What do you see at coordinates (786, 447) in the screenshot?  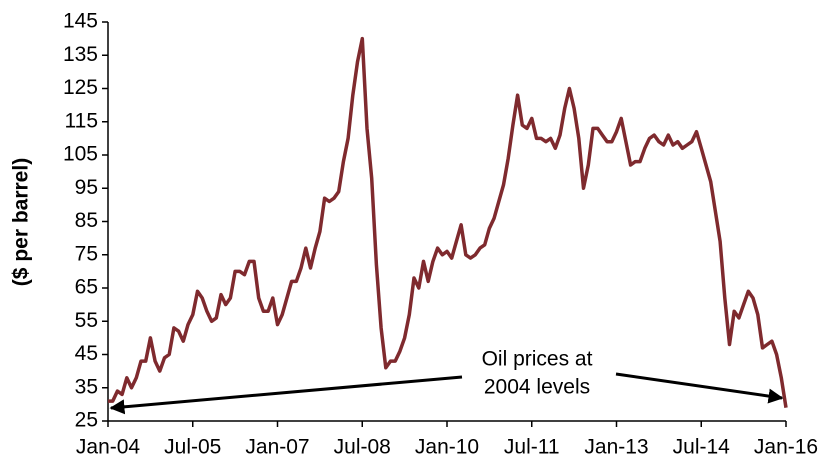 I see `x-tick-label: Jan-16` at bounding box center [786, 447].